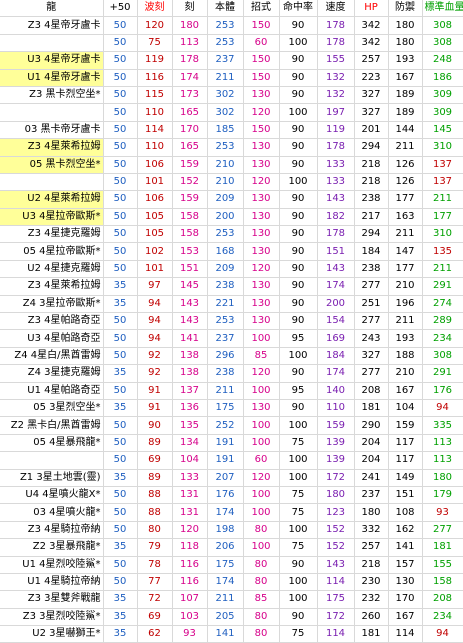 The width and height of the screenshot is (463, 643). I want to click on stat-cell: 137, so click(442, 165).